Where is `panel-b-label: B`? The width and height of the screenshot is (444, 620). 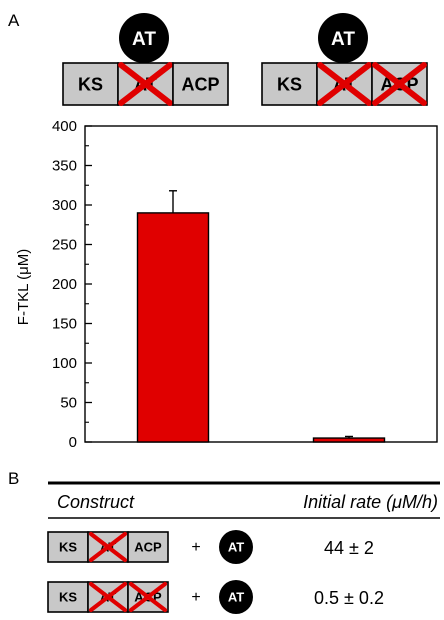 panel-b-label: B is located at coordinates (13, 478).